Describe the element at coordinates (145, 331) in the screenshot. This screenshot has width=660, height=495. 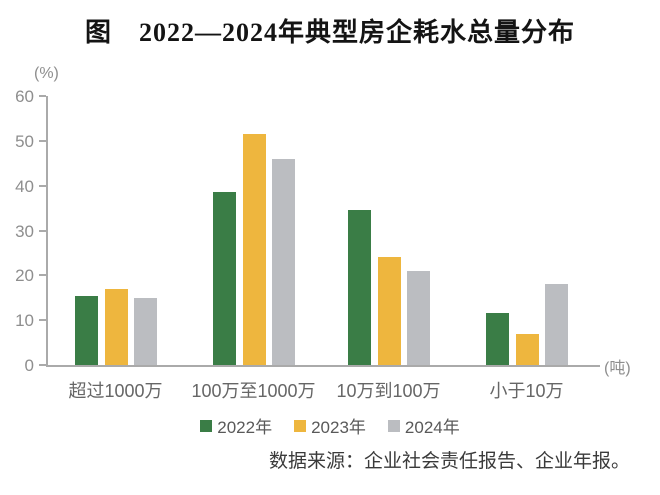
I see `bar-2024年-超过1000万` at that location.